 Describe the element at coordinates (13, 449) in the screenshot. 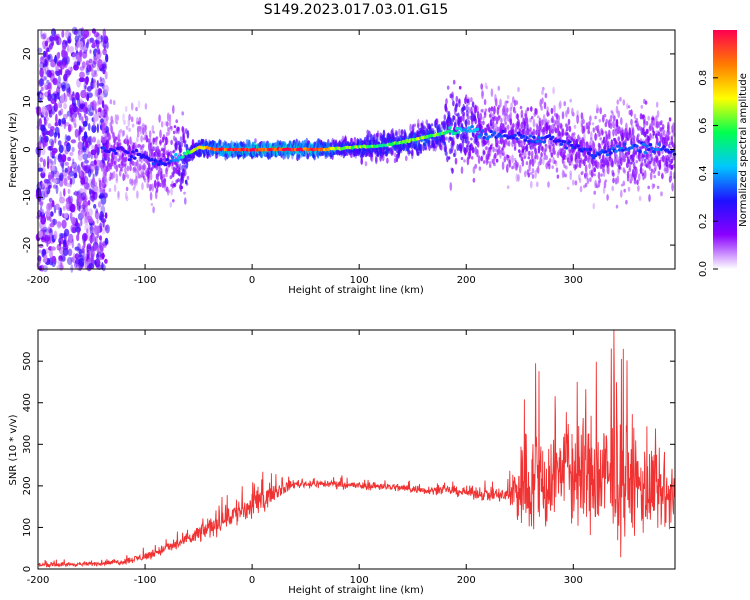

I see `snr-y-label: SNR (10 * v/v)` at that location.